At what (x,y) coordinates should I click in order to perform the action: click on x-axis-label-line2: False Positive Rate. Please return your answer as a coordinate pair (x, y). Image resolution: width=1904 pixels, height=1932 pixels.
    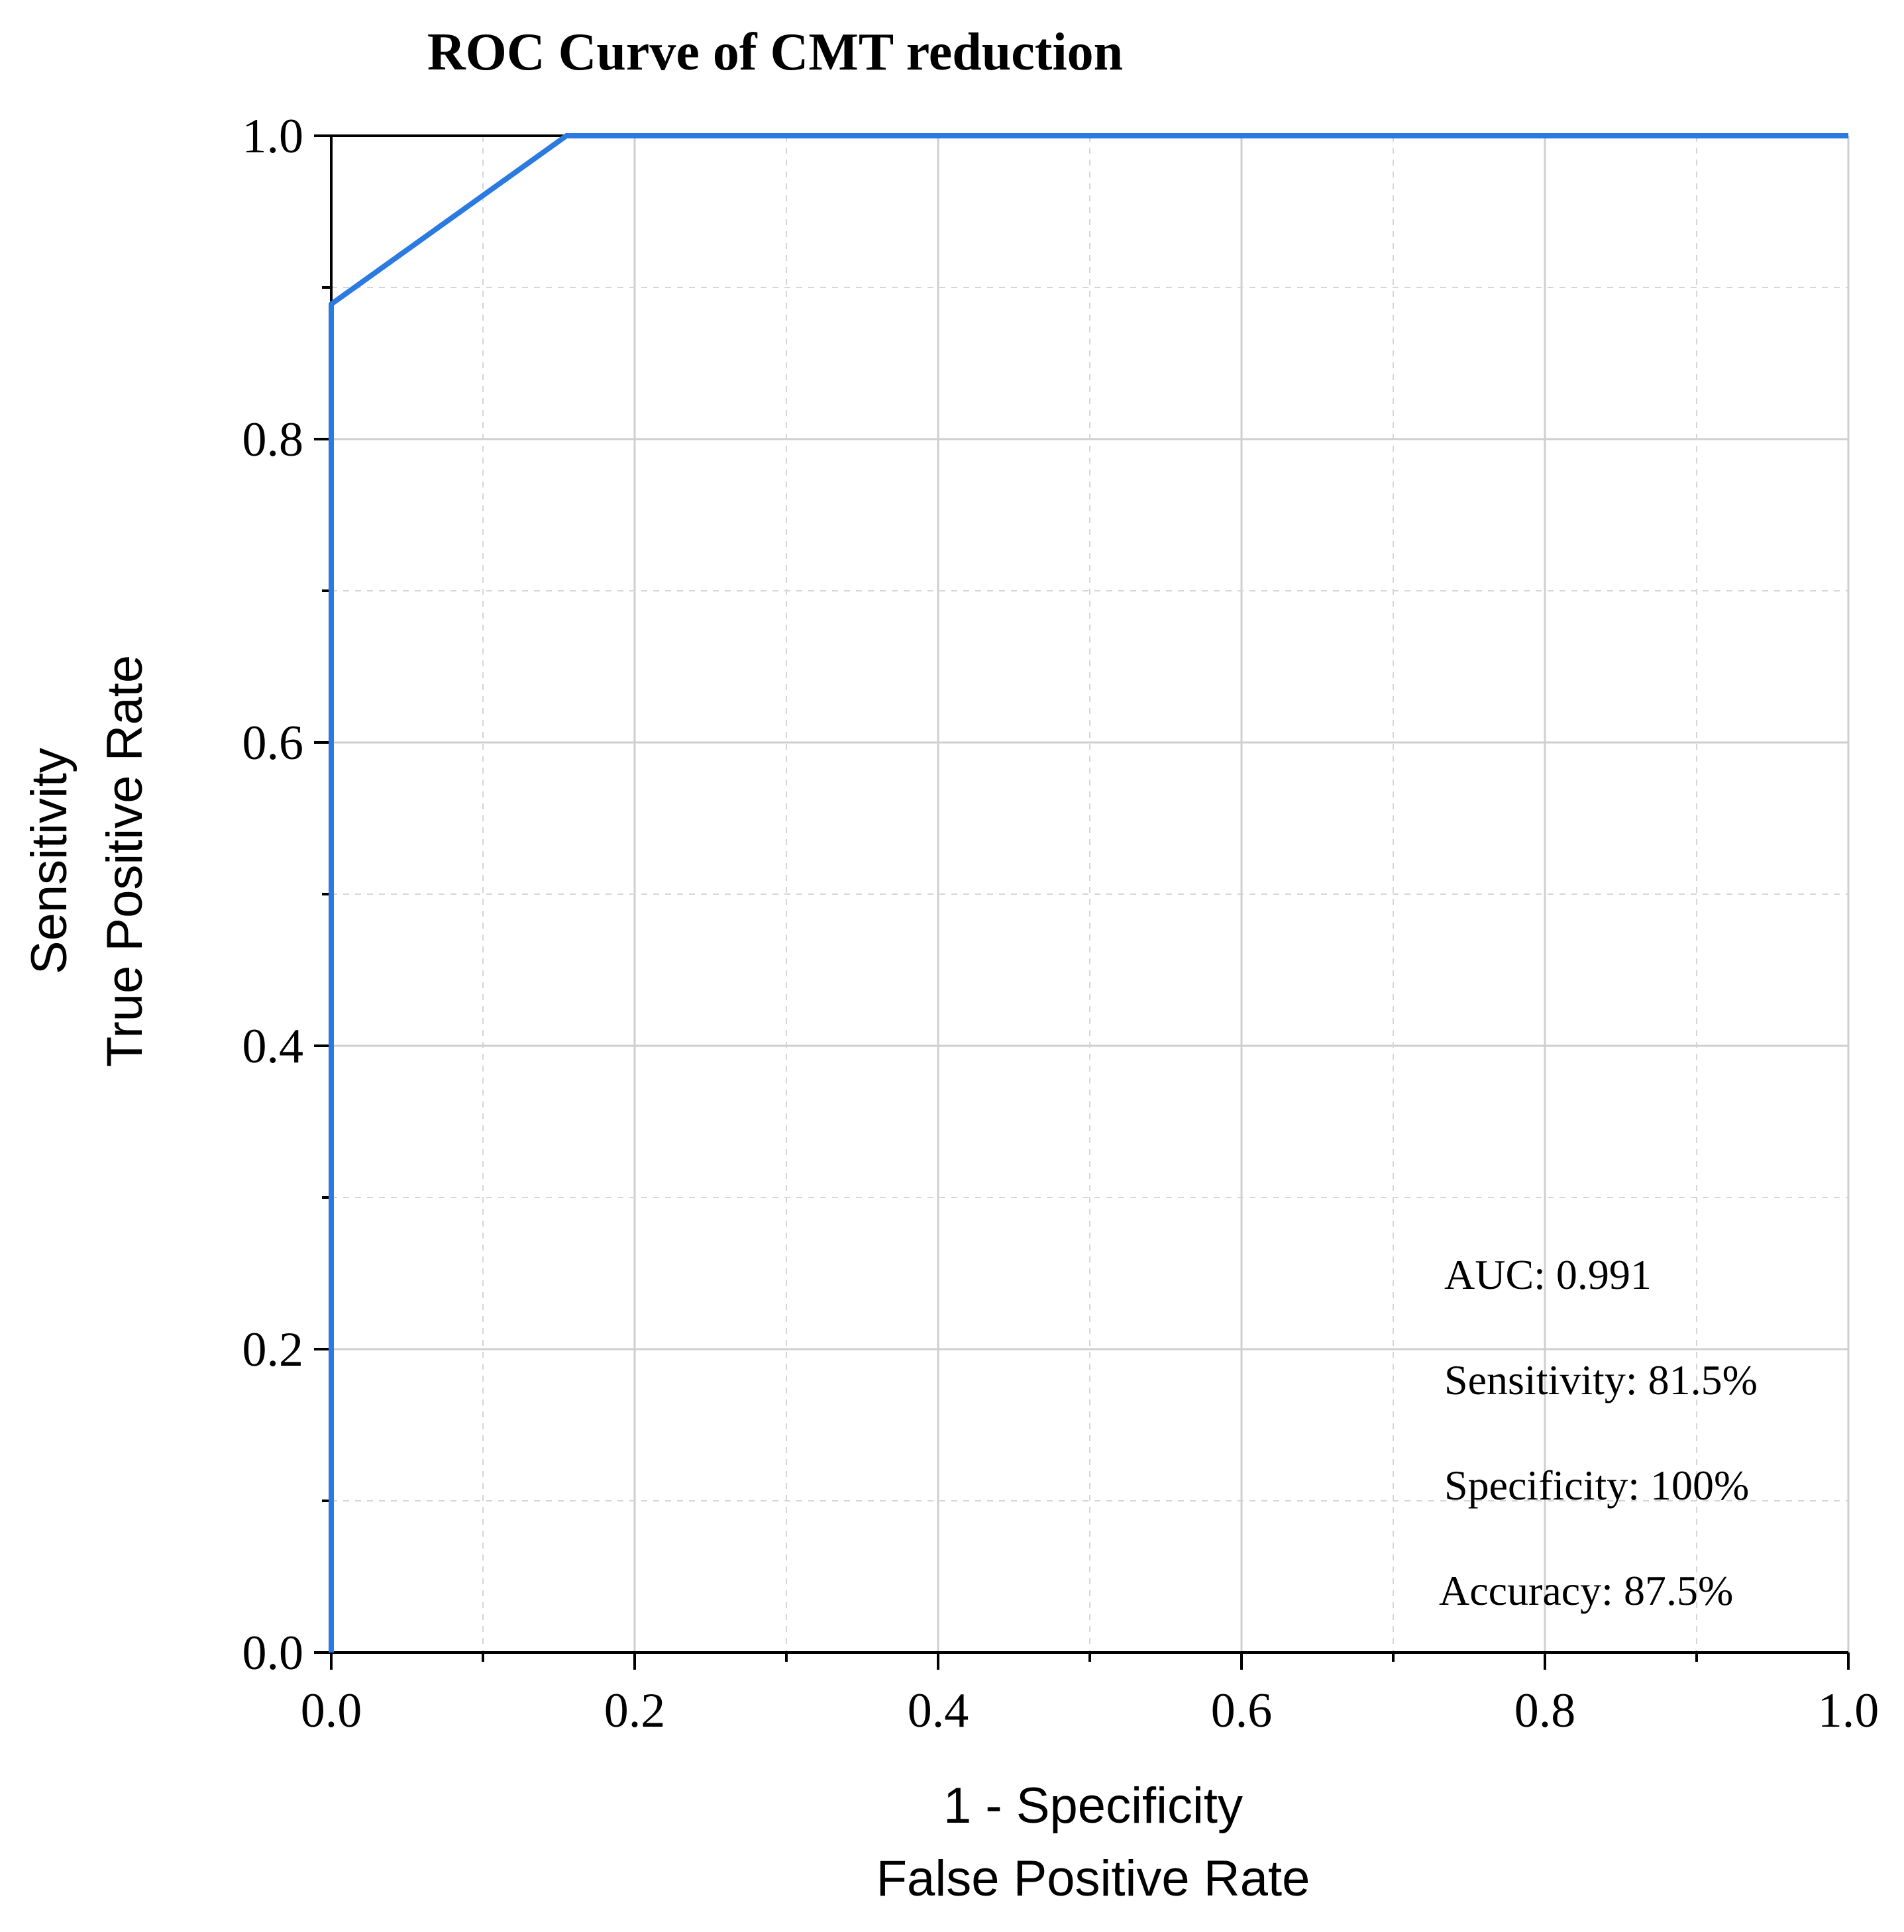
    Looking at the image, I should click on (1093, 1879).